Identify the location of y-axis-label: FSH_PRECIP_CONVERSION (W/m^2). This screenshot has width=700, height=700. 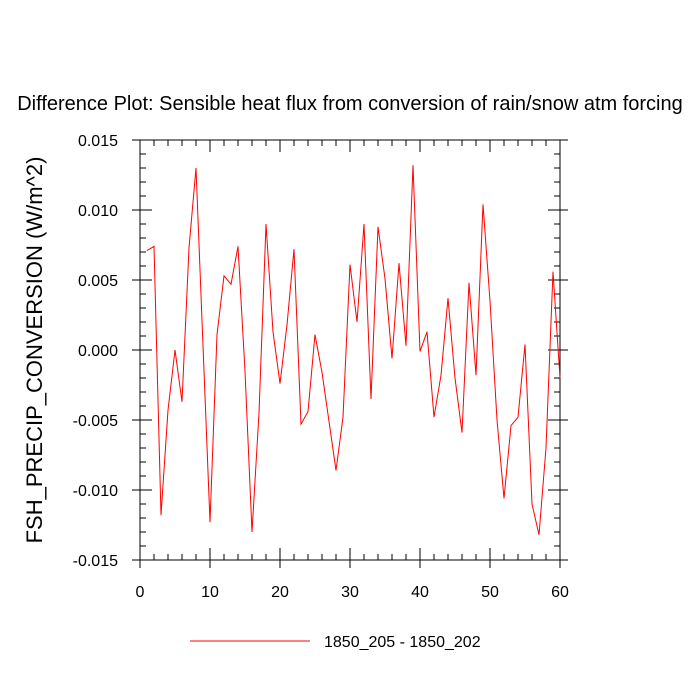
(34, 350).